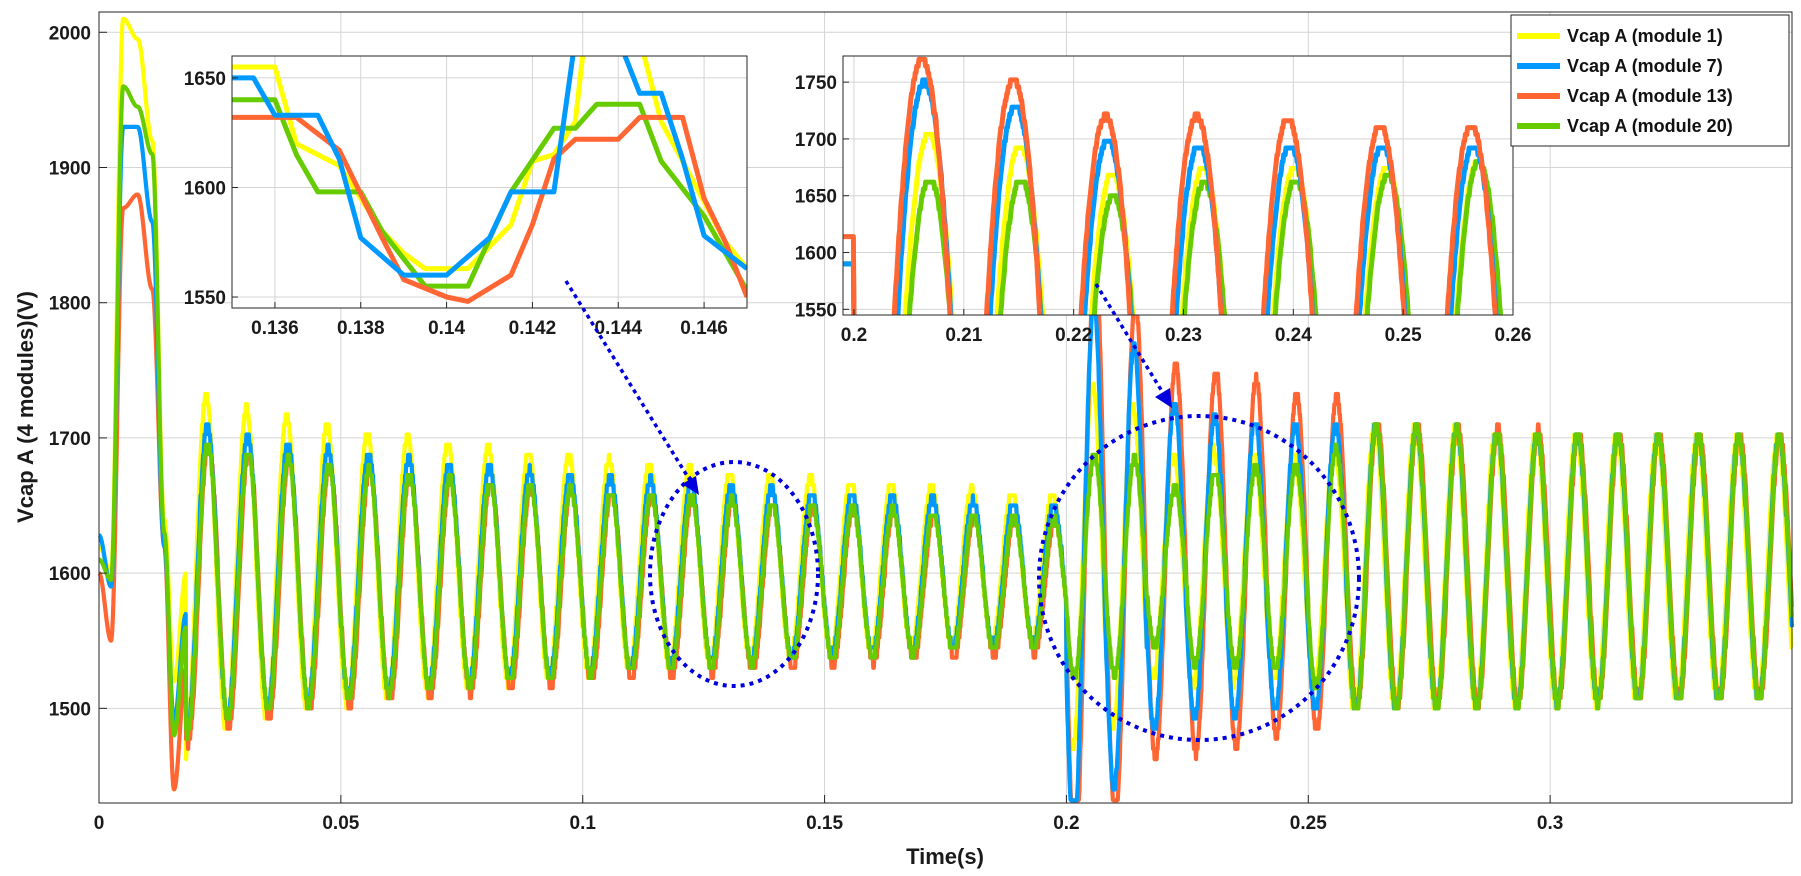 The width and height of the screenshot is (1801, 876). I want to click on inset-x-tick-label: 0.22, so click(1073, 335).